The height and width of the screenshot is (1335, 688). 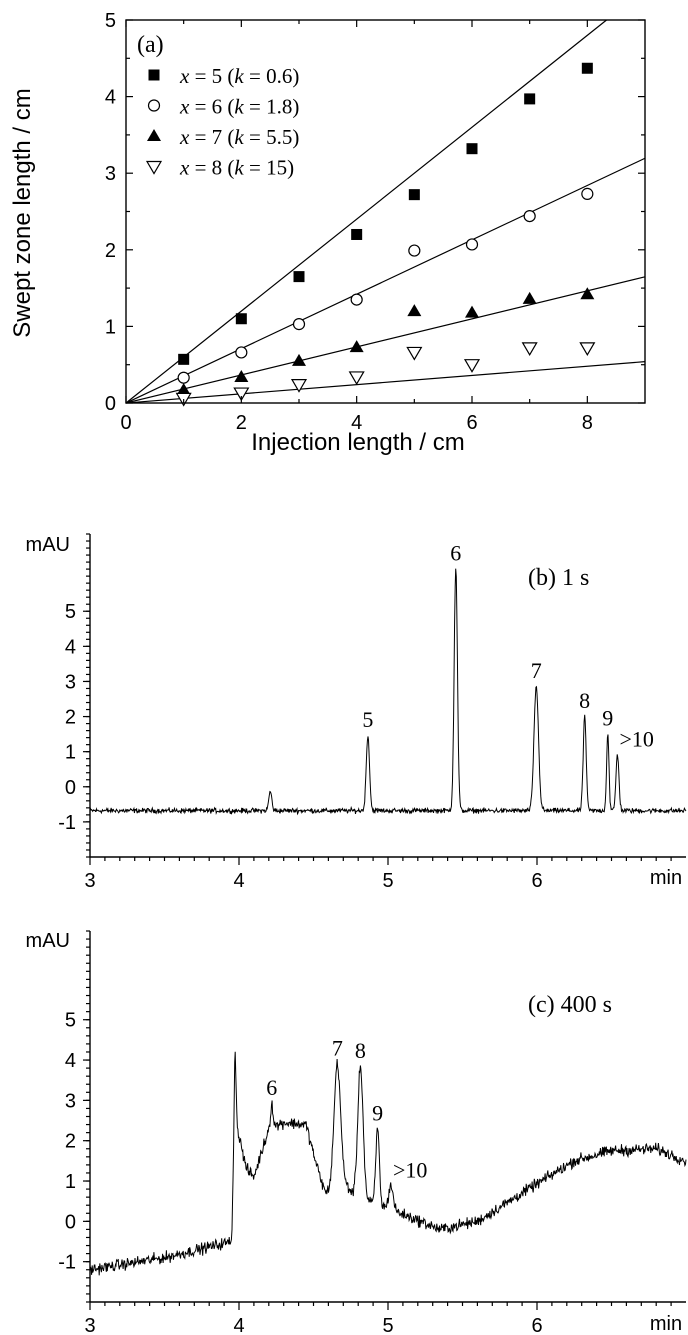 What do you see at coordinates (570, 1005) in the screenshot?
I see `panel-label-c: (c) 400 s` at bounding box center [570, 1005].